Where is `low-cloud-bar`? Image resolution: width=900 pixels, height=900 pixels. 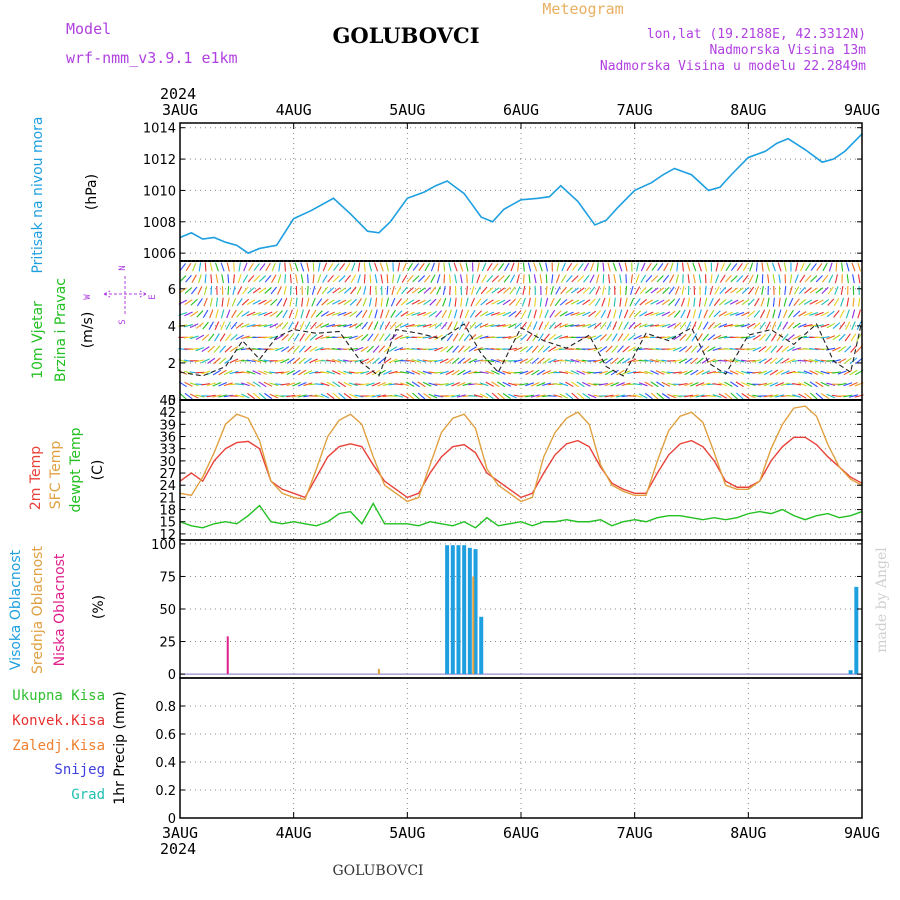
low-cloud-bar is located at coordinates (227, 655).